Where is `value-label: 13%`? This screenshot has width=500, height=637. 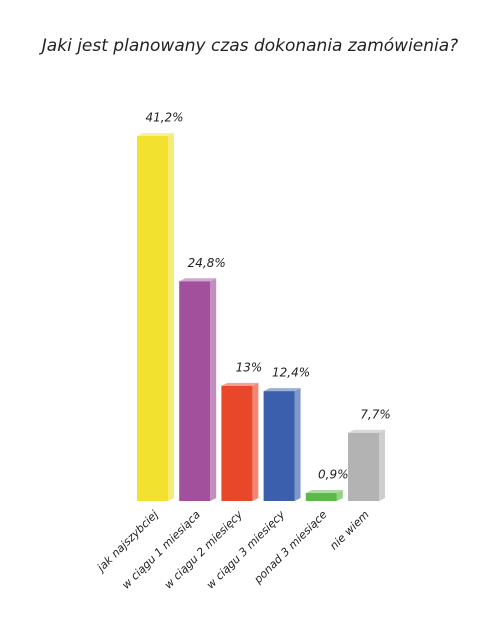 value-label: 13% is located at coordinates (249, 367).